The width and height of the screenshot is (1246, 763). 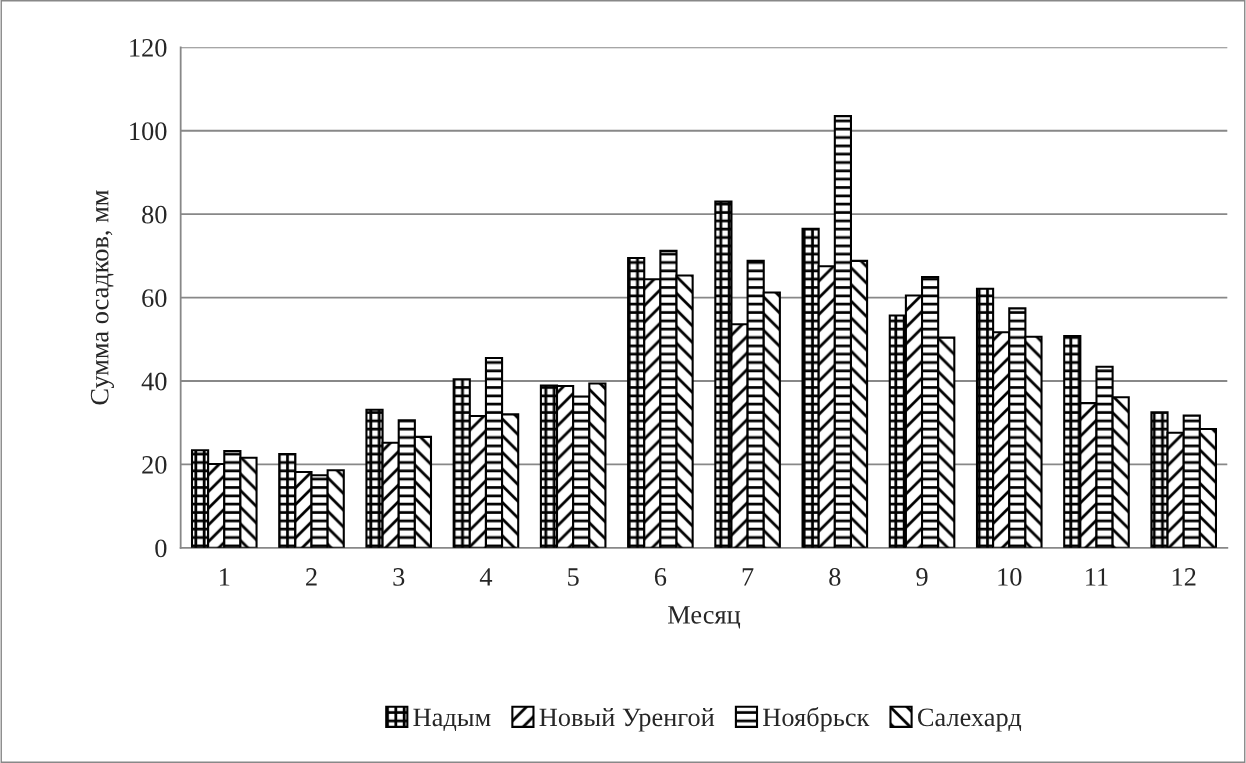 What do you see at coordinates (225, 577) in the screenshot?
I see `x-tick-label: 1` at bounding box center [225, 577].